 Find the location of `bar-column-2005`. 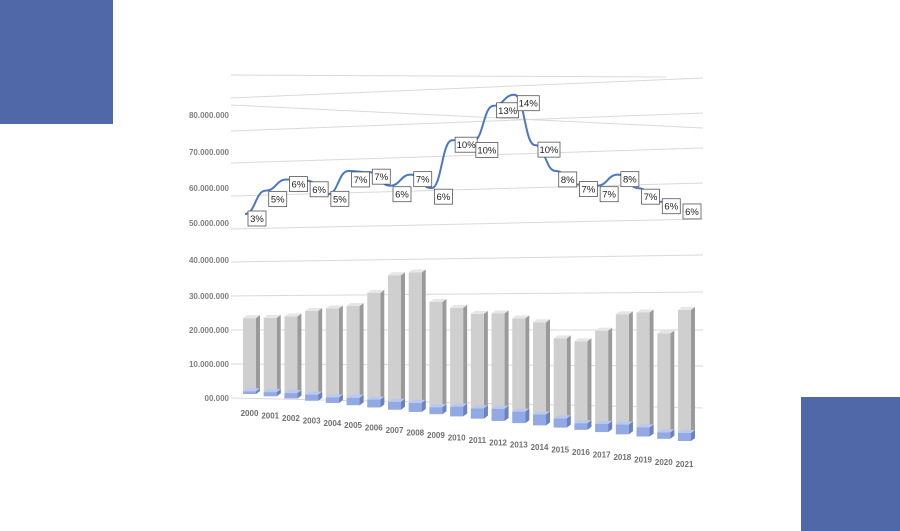

bar-column-2005 is located at coordinates (355, 354).